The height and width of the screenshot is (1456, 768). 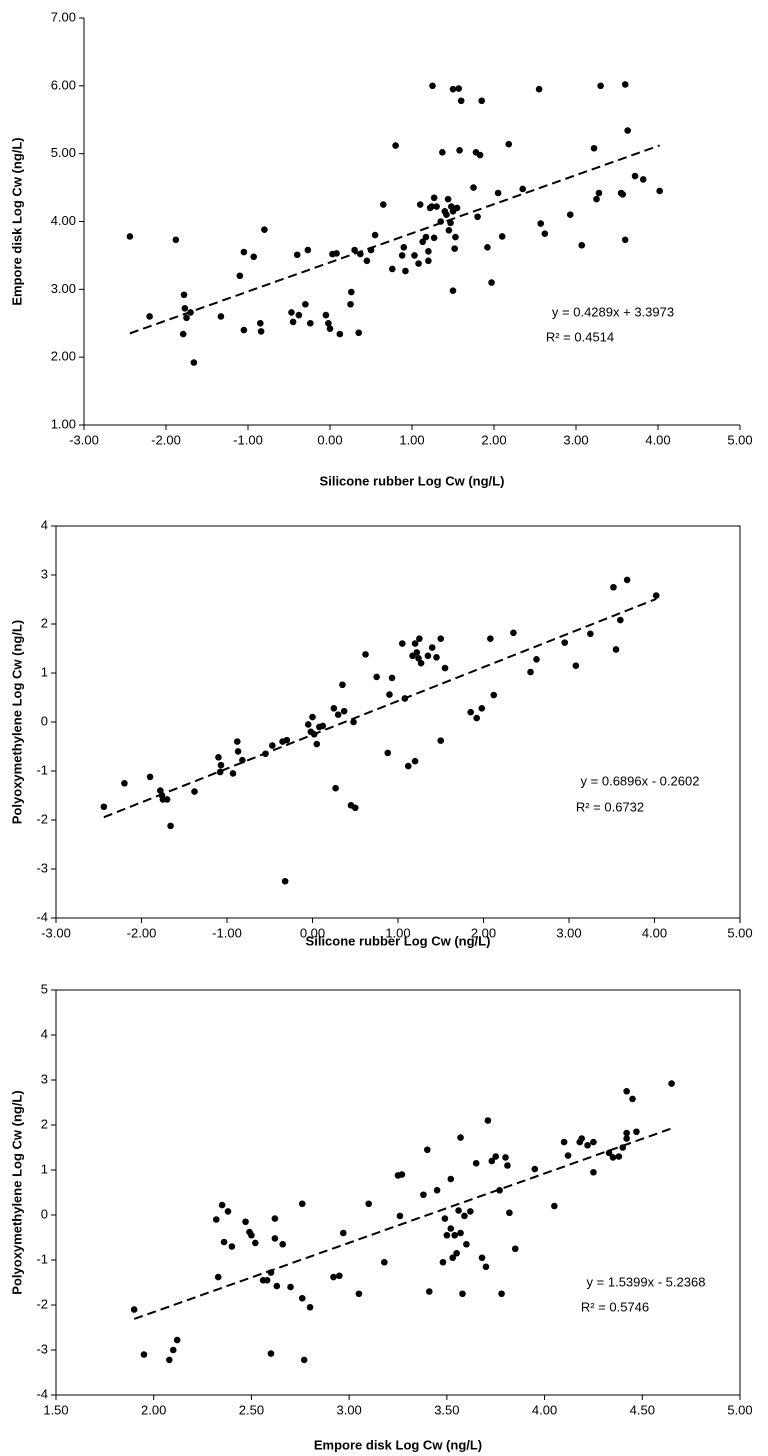 What do you see at coordinates (412, 480) in the screenshot?
I see `x-axis-title: Silicone rubber Log Cw (ng/L)` at bounding box center [412, 480].